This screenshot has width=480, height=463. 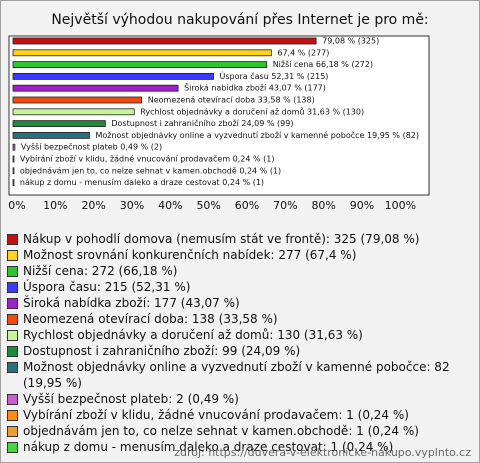 What do you see at coordinates (400, 205) in the screenshot?
I see `x-tick-label: 100%` at bounding box center [400, 205].